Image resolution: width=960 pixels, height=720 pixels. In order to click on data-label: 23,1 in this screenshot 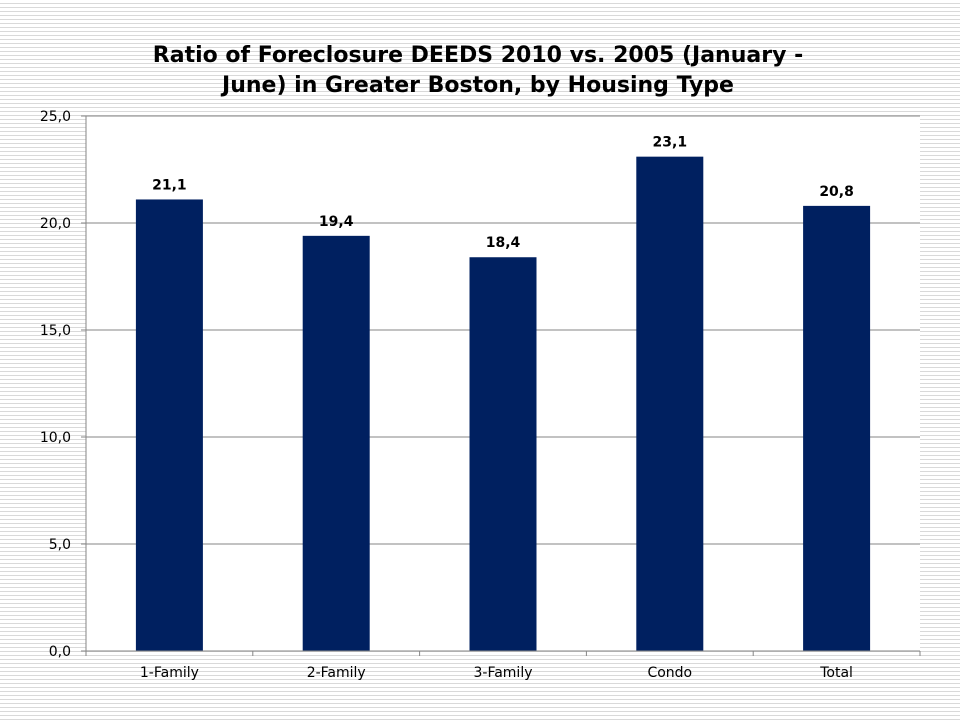, I will do `click(670, 143)`.